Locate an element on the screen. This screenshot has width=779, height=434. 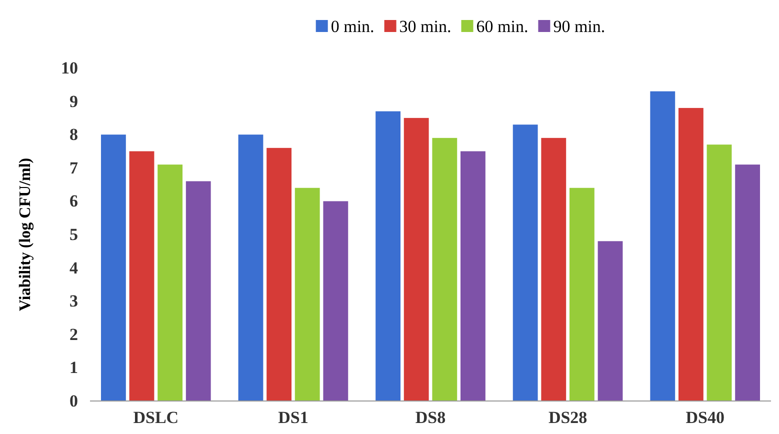
y-tick-label: 5 is located at coordinates (74, 234).